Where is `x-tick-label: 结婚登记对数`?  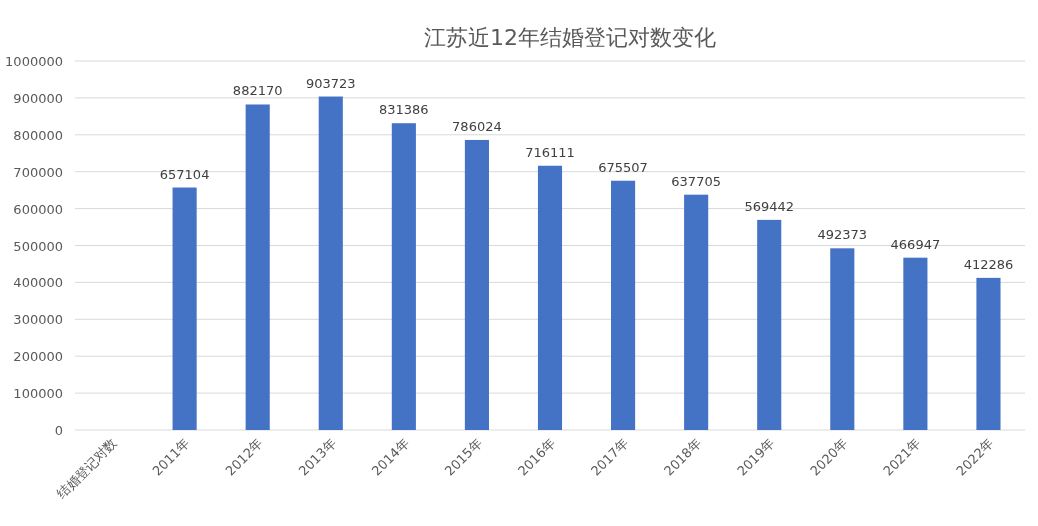
x-tick-label: 结婚登记对数 is located at coordinates (86, 468).